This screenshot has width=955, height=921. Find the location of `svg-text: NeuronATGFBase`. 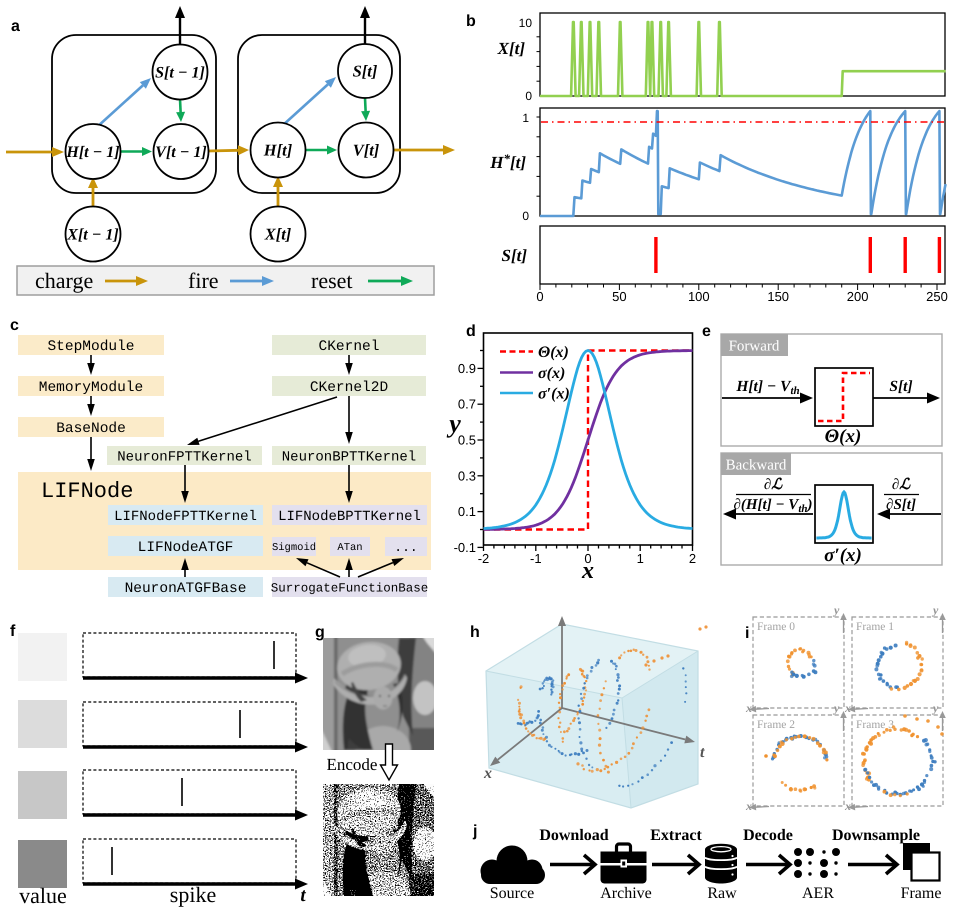

svg-text: NeuronATGFBase is located at coordinates (186, 589).